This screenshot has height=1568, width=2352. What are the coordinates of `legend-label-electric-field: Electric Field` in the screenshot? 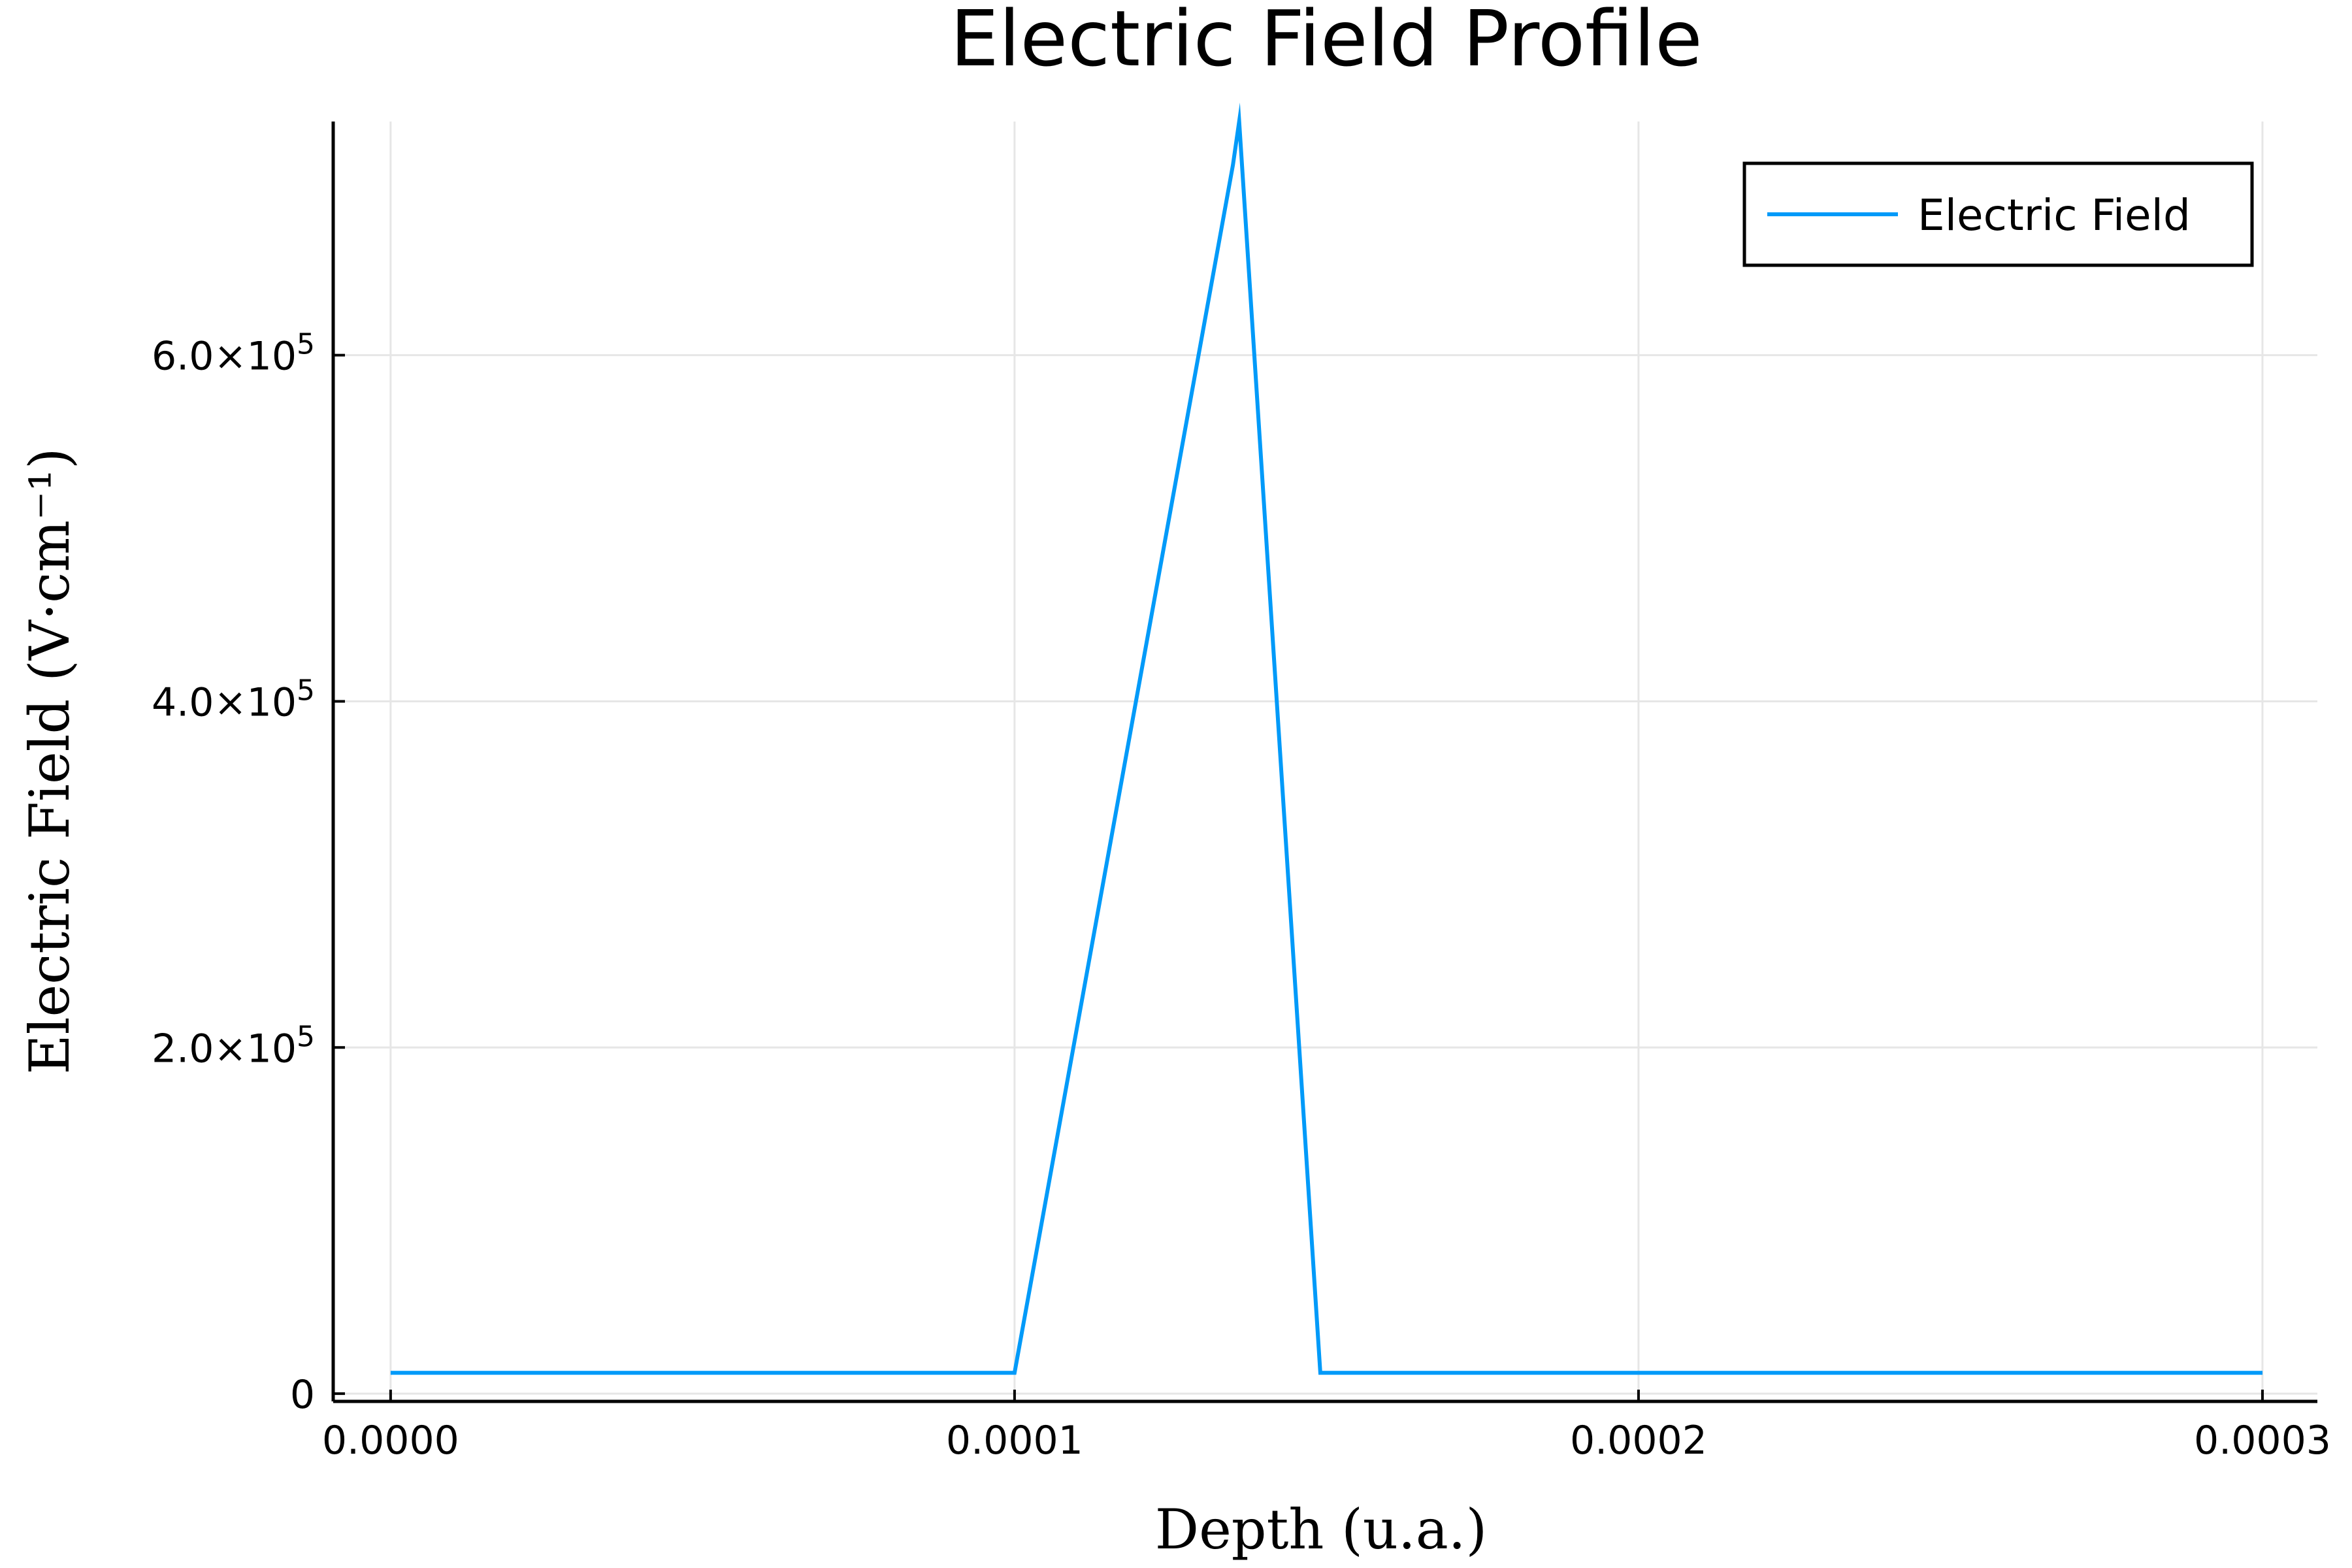 It's located at (2054, 215).